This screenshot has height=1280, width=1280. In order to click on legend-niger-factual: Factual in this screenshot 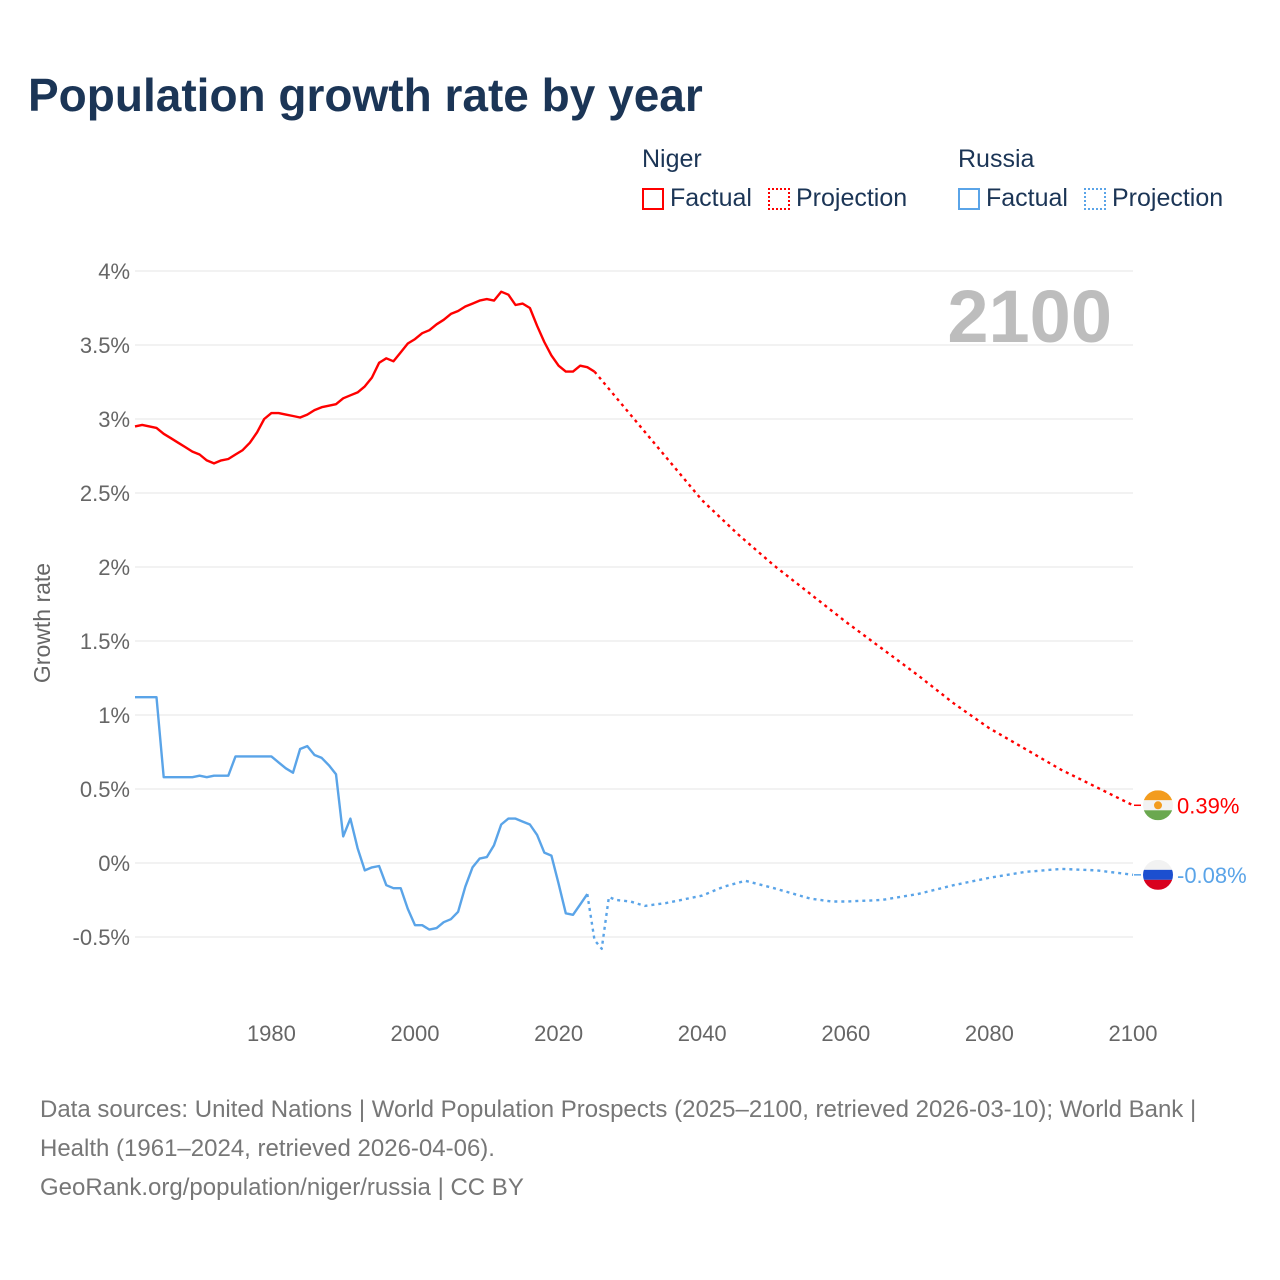, I will do `click(697, 198)`.